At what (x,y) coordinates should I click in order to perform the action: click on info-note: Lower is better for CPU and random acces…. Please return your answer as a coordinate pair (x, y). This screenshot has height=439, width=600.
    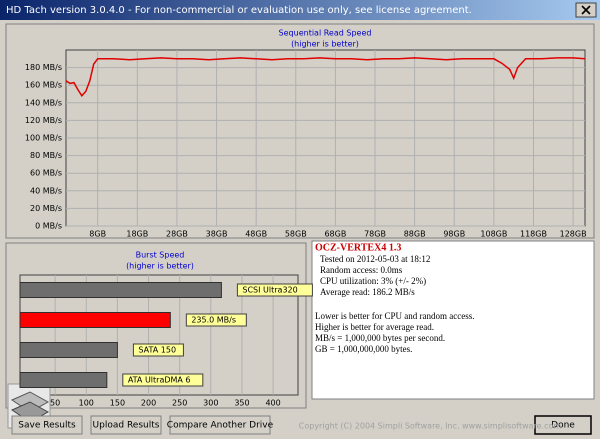
    Looking at the image, I should click on (394, 316).